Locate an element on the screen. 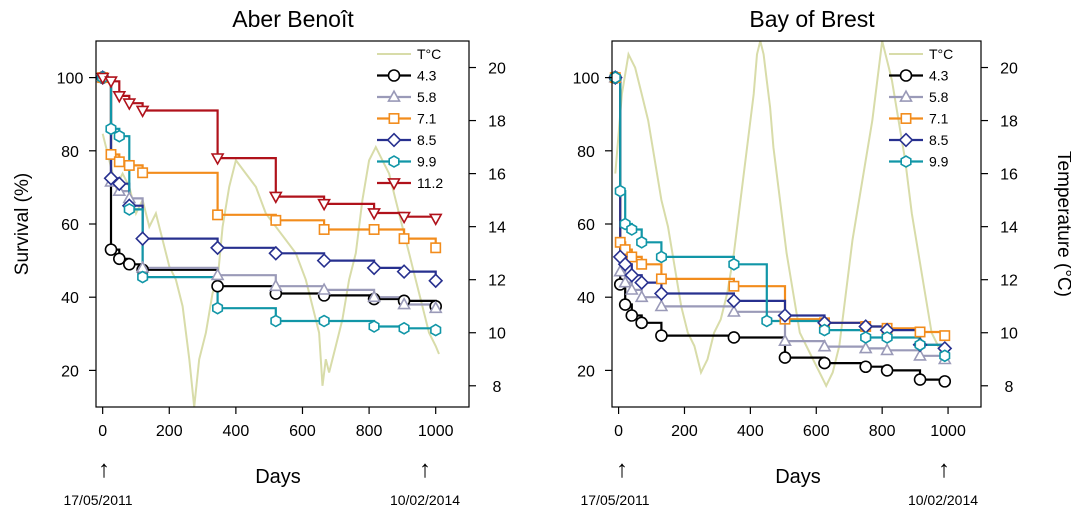 This screenshot has width=1071, height=515. y2-tick-label-aber-benoit: 20 is located at coordinates (497, 69).